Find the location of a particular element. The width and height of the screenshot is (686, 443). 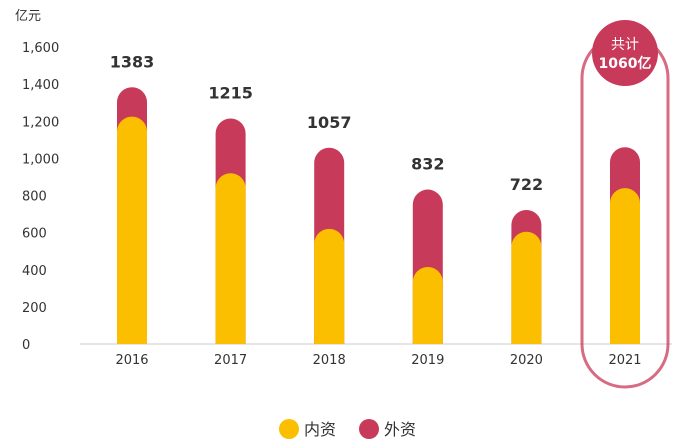

y-tick-label: 600 is located at coordinates (34, 234).